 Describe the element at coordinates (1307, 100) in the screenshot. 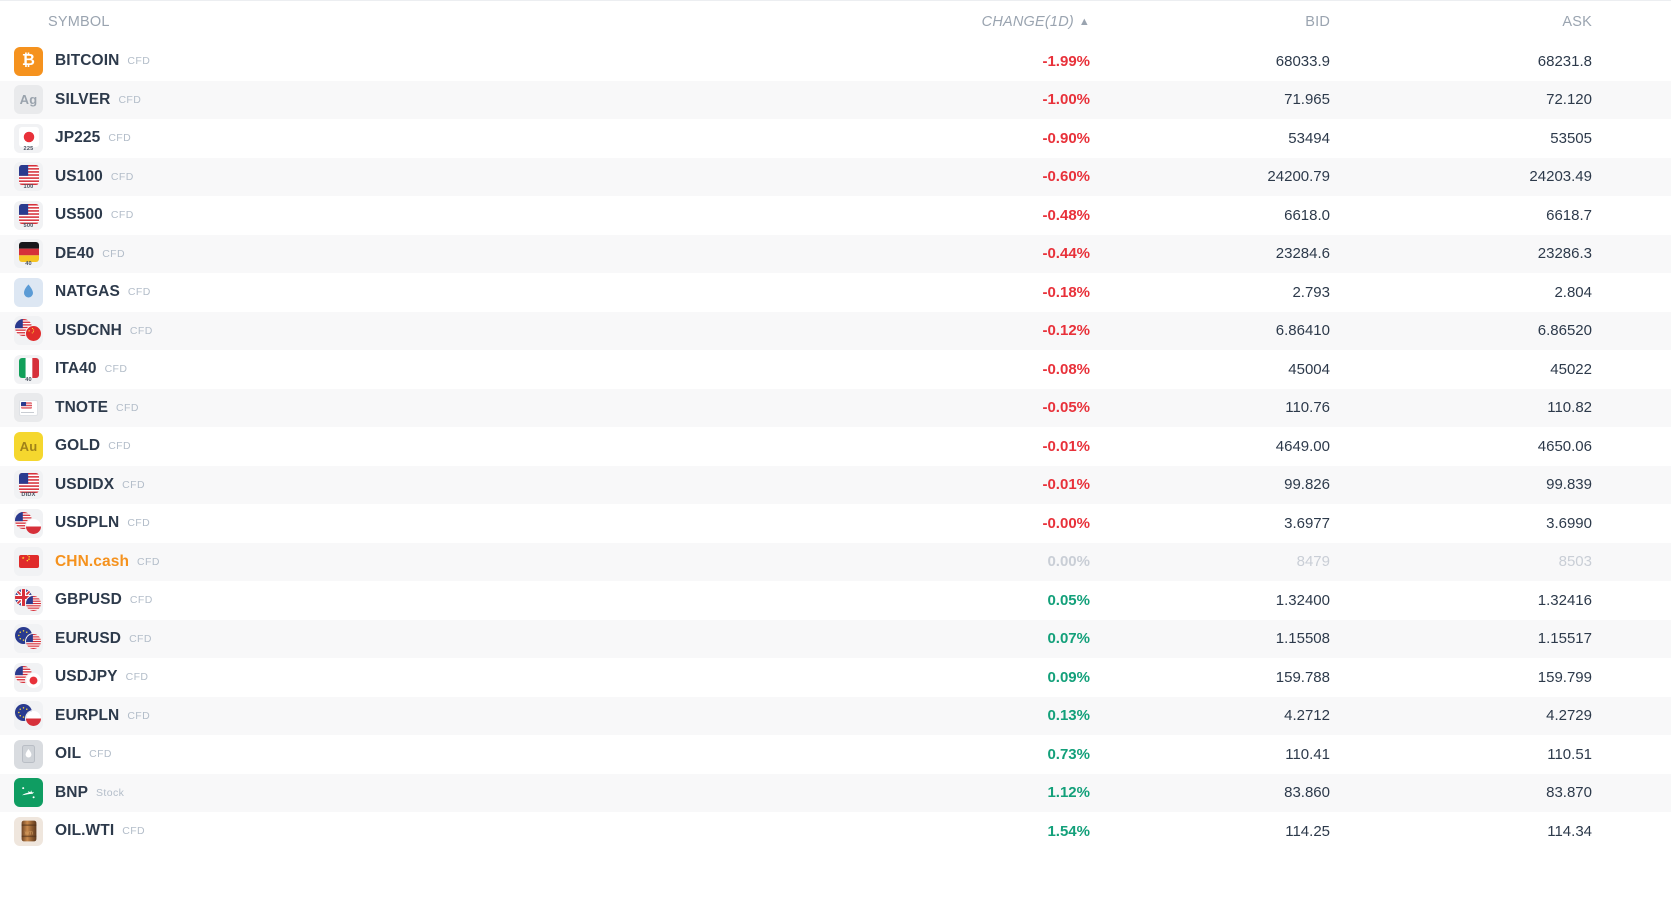

I see `bid-price: 71.965` at that location.